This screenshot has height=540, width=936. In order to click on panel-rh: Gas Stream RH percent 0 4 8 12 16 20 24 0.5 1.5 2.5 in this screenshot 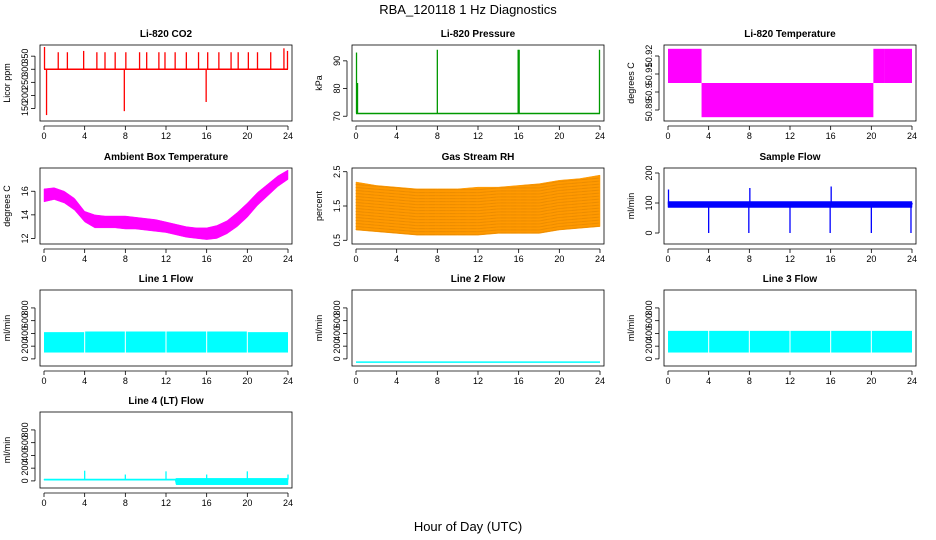, I will do `click(459, 208)`.